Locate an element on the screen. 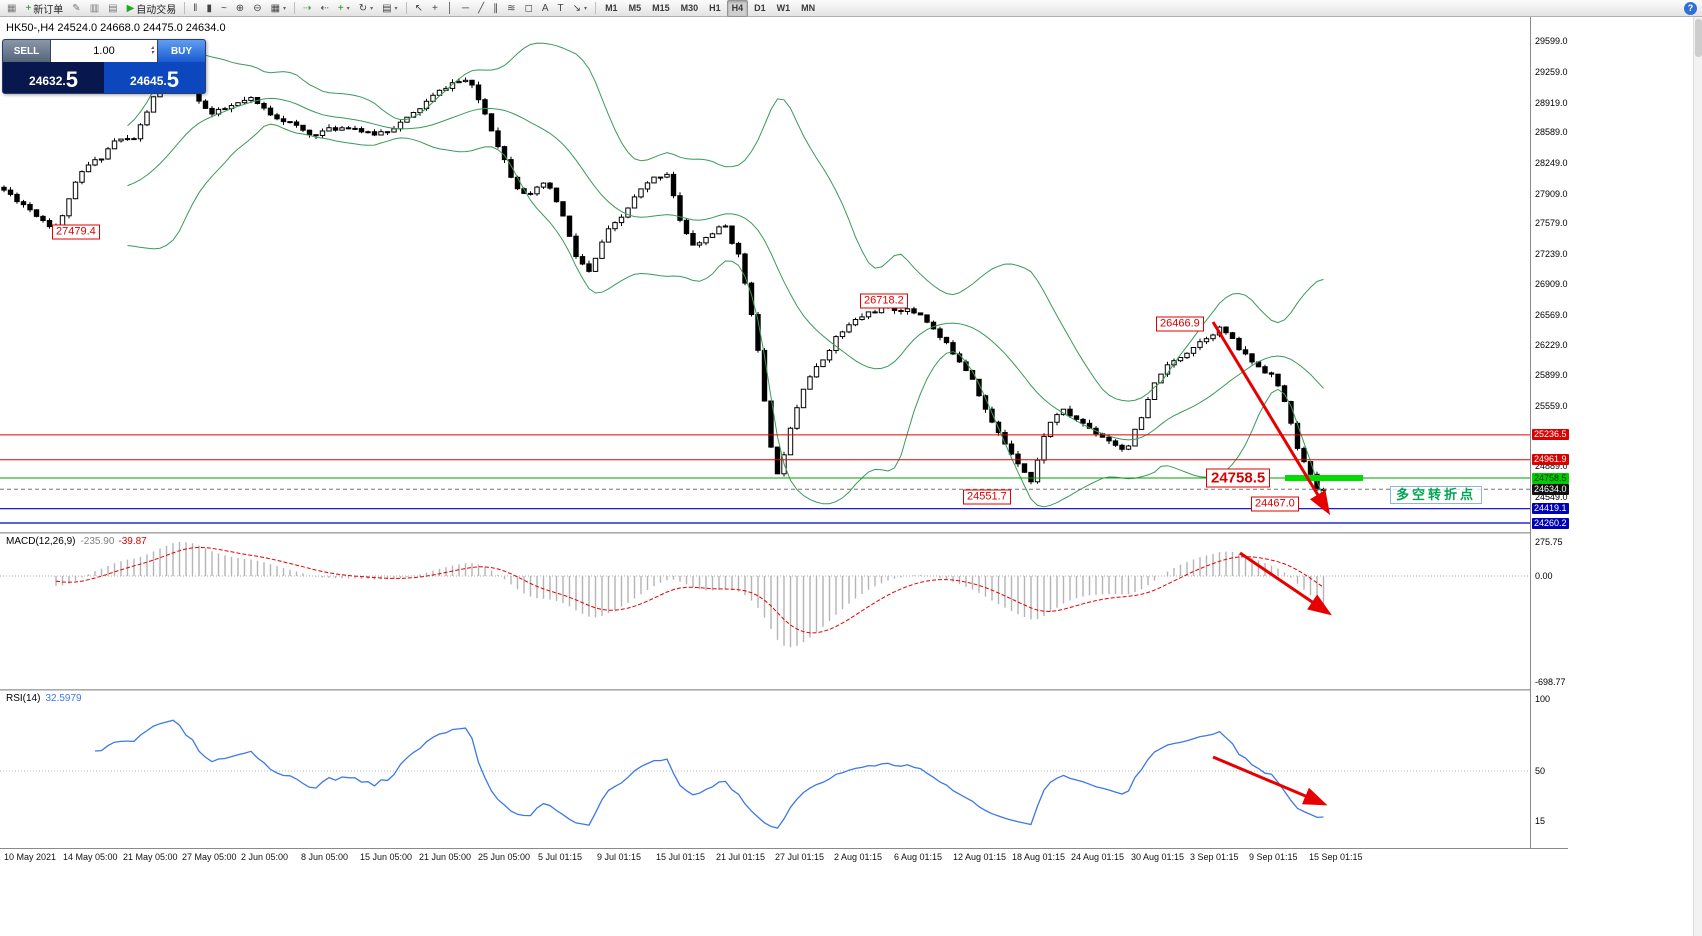 Image resolution: width=1702 pixels, height=936 pixels. timeframe-m15-button: M15 is located at coordinates (661, 8).